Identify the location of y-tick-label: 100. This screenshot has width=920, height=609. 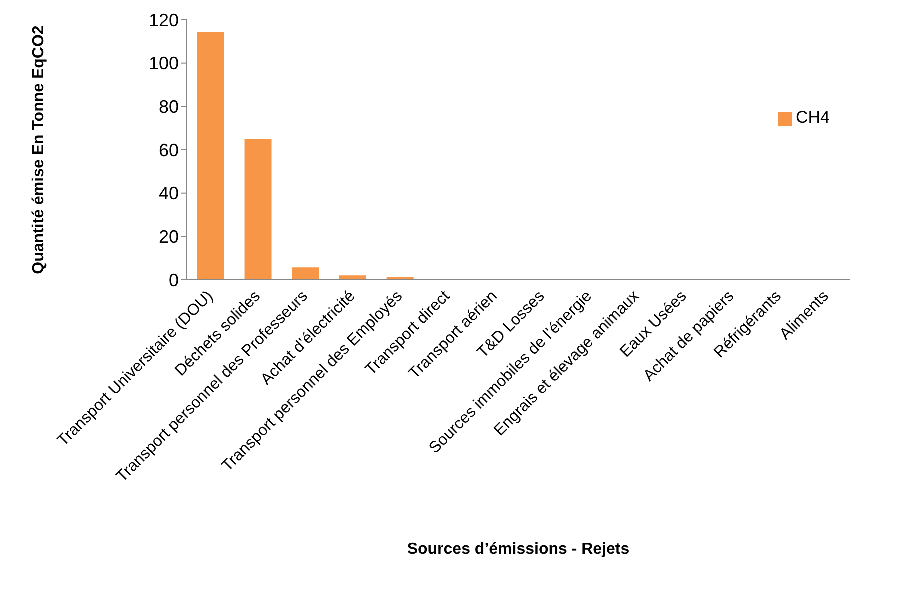
(163, 64).